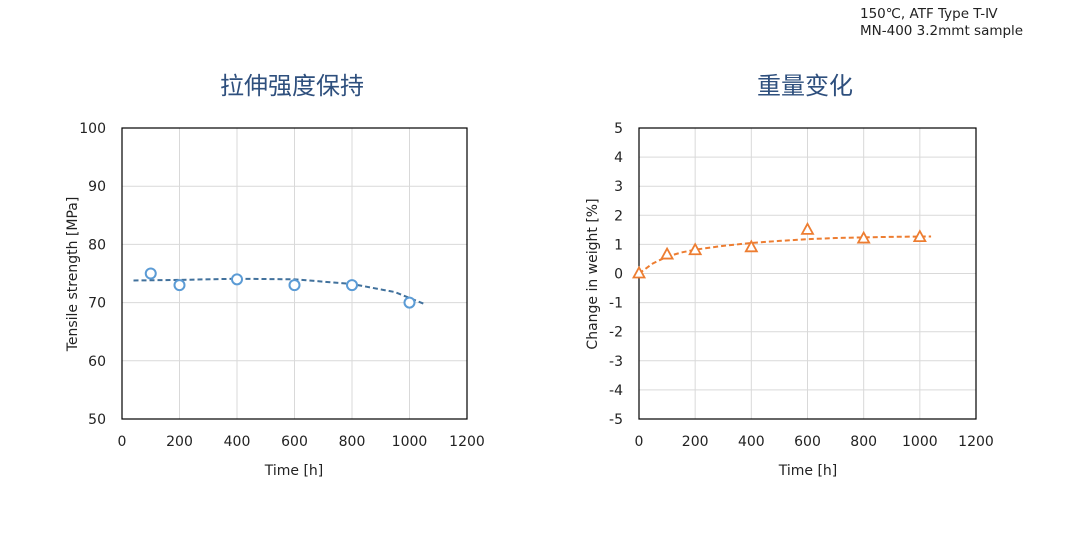 The image size is (1080, 535). I want to click on chart-title: 拉伸强度保持, so click(292, 86).